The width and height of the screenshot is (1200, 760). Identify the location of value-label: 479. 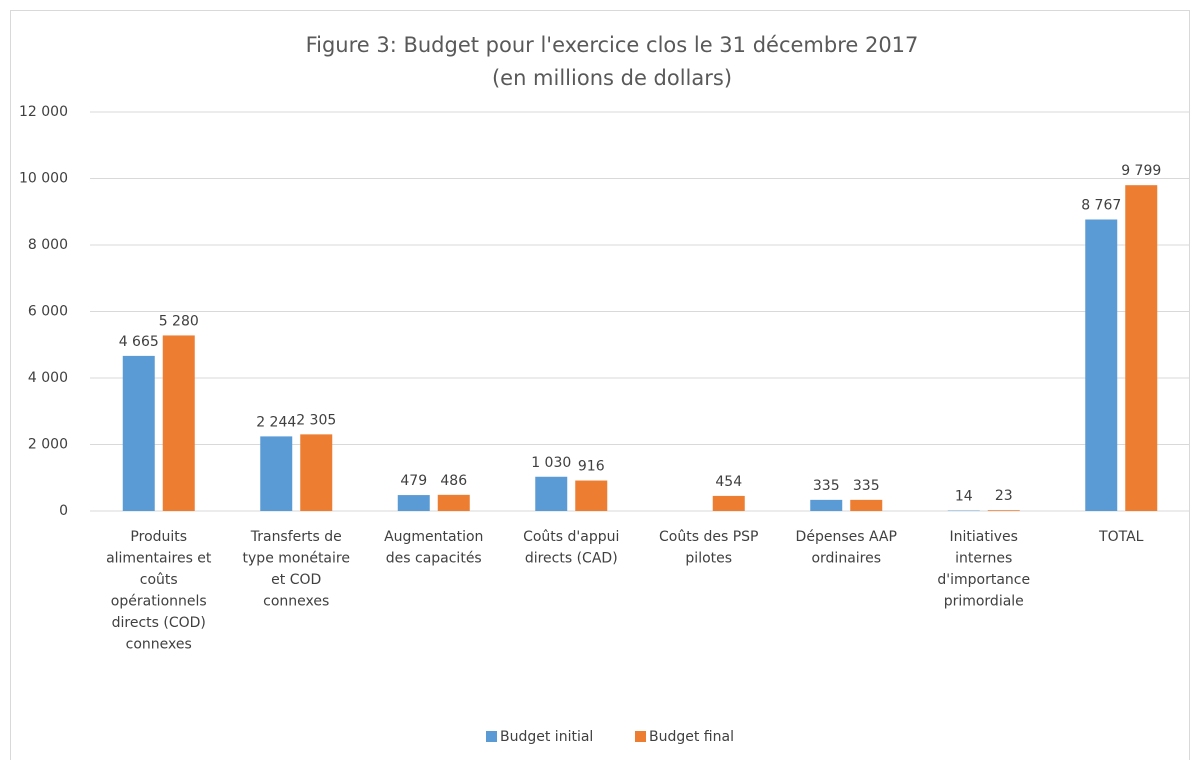
(413, 481).